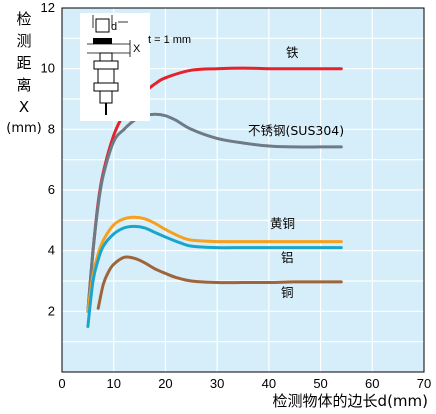 This screenshot has width=436, height=414. I want to click on target-square-icon, so click(102, 25).